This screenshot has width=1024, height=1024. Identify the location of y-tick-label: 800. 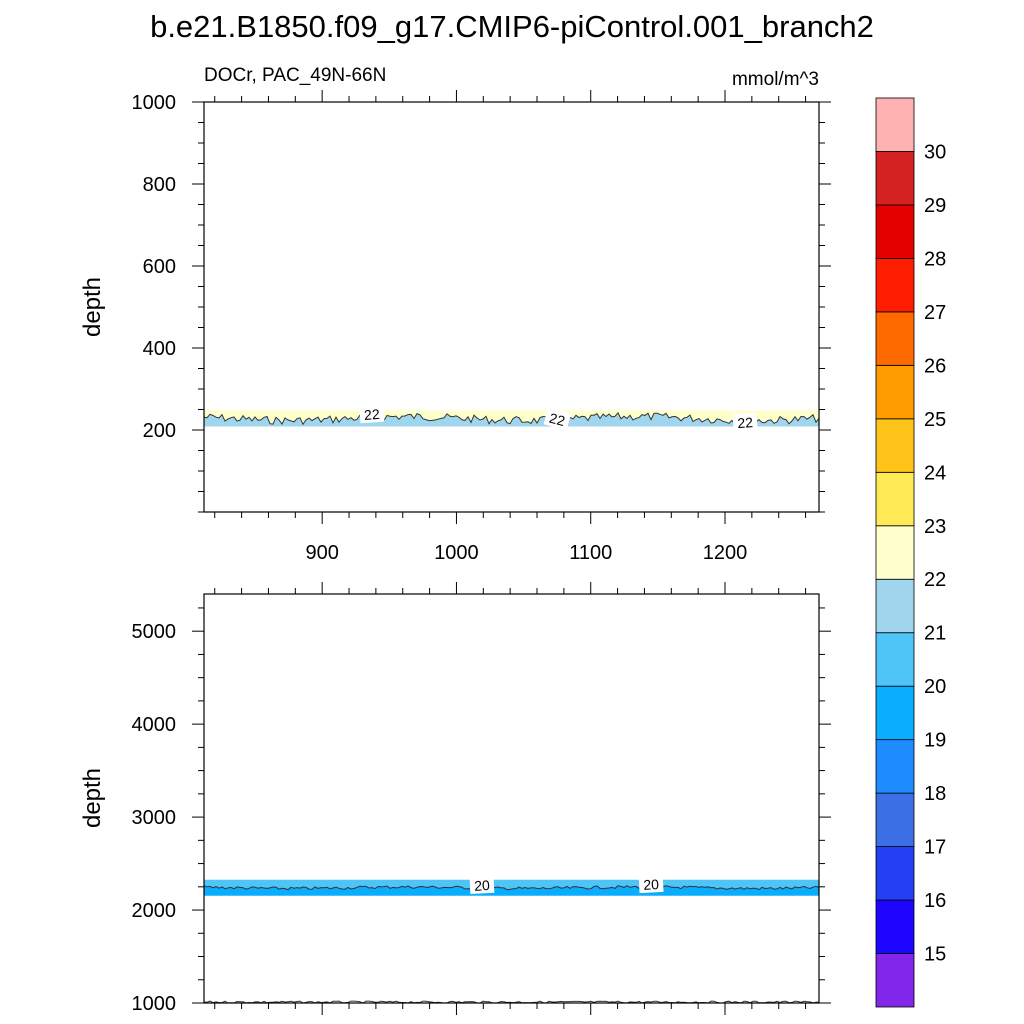
(159, 185).